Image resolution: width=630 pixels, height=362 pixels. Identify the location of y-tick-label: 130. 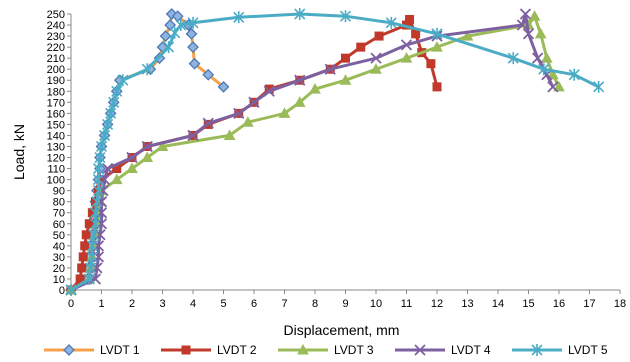
(56, 147).